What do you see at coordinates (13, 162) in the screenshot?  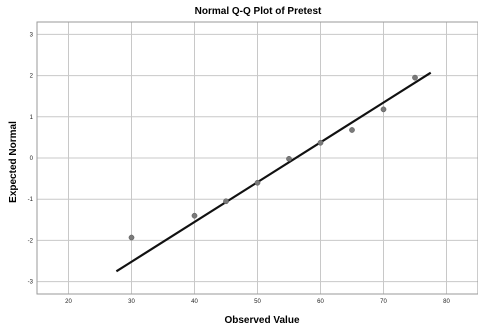 I see `y-axis-label: Expected Normal` at bounding box center [13, 162].